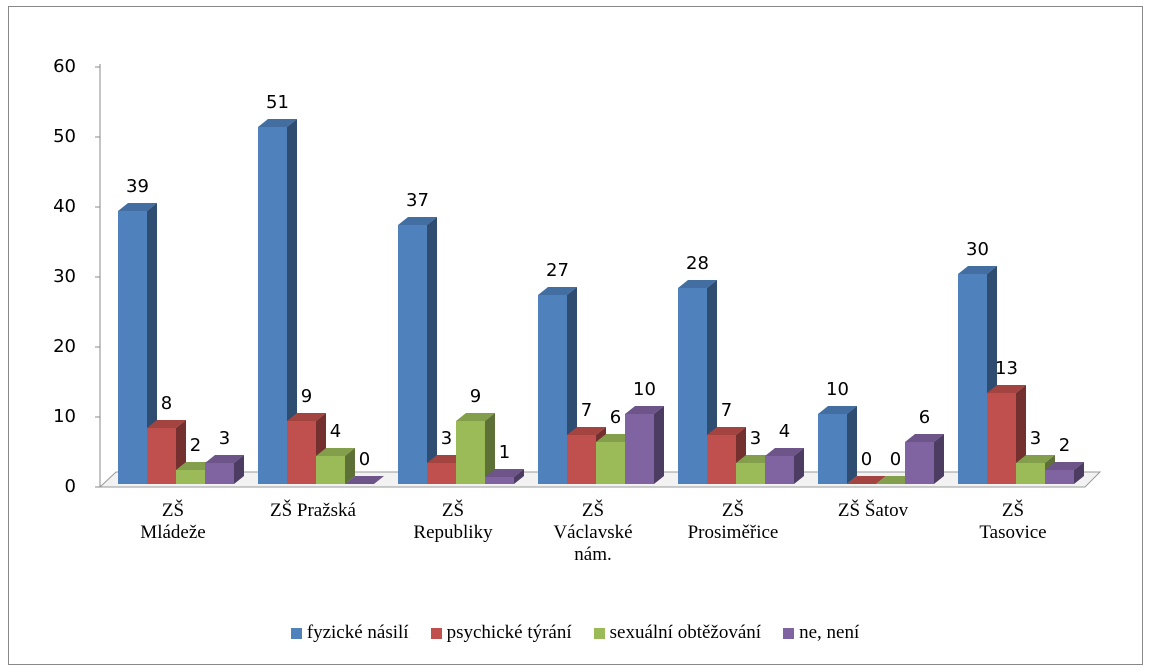  I want to click on value-label: 39, so click(137, 186).